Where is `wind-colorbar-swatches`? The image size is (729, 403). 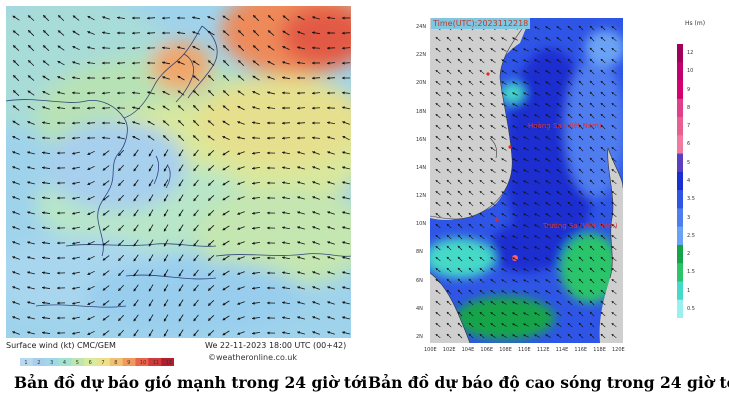 wind-colorbar-swatches is located at coordinates (97, 362).